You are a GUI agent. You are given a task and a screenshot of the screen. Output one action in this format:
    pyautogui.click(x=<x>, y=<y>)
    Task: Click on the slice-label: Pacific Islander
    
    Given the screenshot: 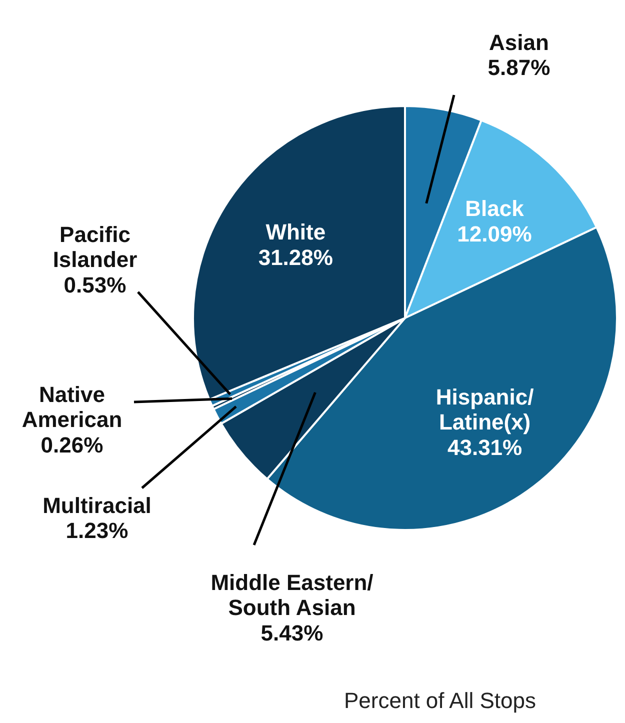 What is the action you would take?
    pyautogui.click(x=95, y=247)
    